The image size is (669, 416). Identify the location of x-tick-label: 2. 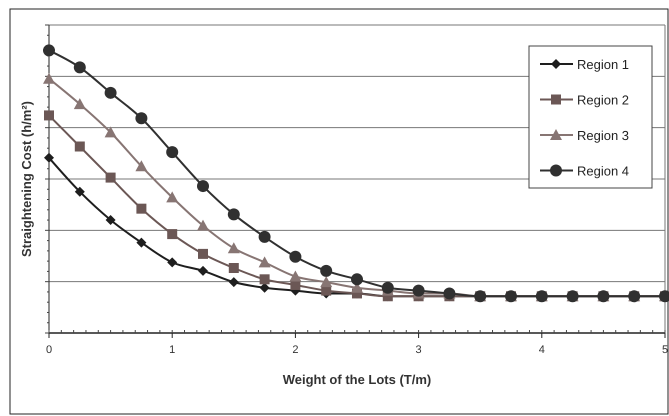
(295, 350).